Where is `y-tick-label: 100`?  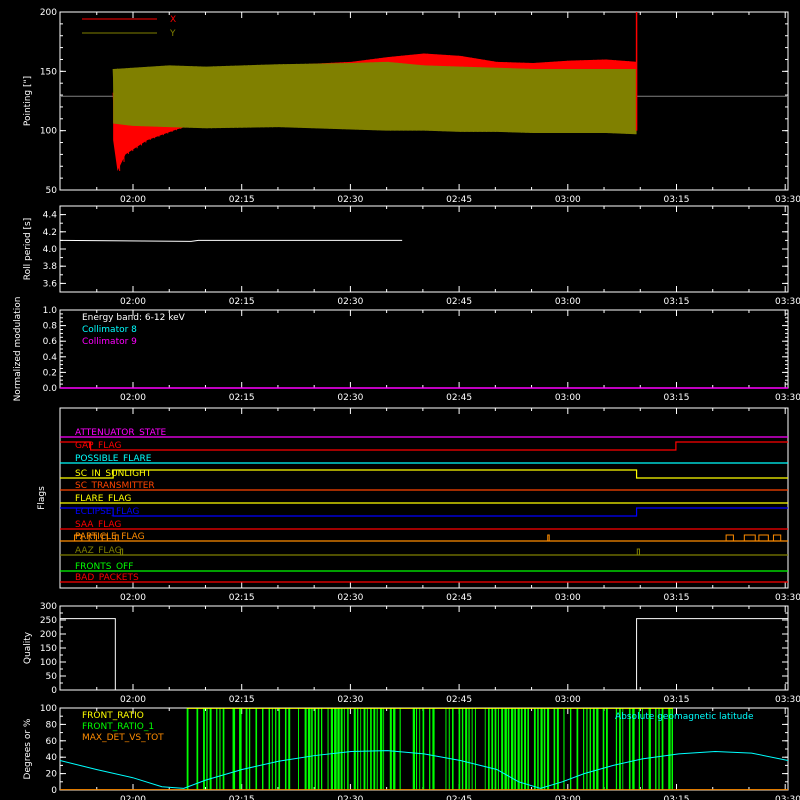
y-tick-label: 100 is located at coordinates (48, 709).